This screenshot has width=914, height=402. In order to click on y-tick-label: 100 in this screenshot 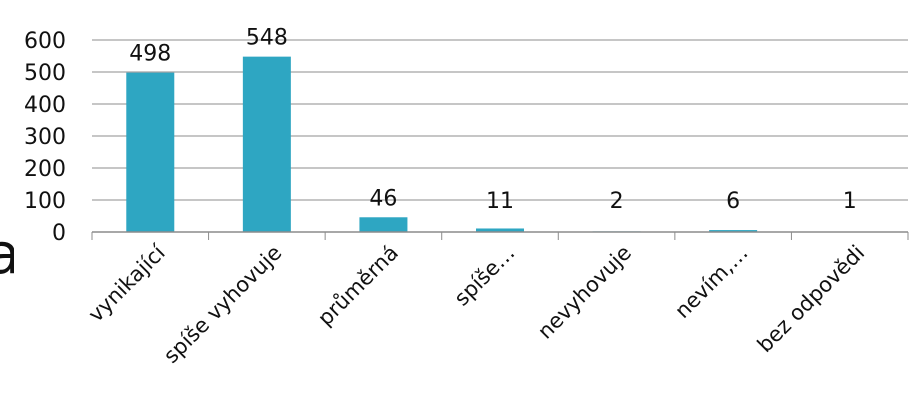, I will do `click(45, 201)`.